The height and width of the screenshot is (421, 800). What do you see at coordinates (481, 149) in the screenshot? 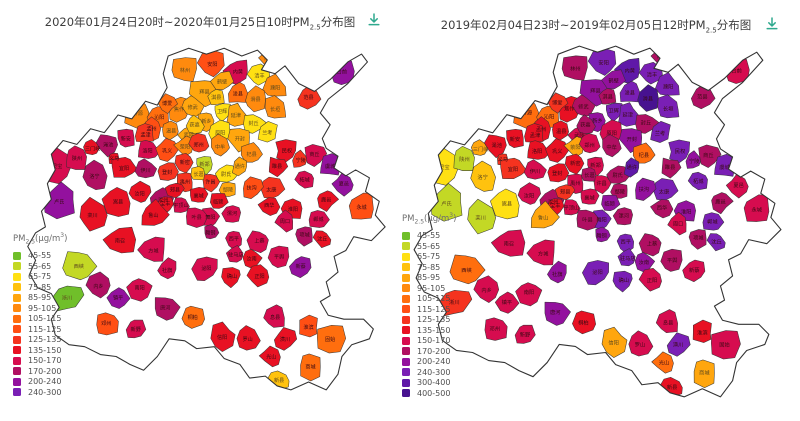
I see `county-label-三门峡: 三门峡` at bounding box center [481, 149].